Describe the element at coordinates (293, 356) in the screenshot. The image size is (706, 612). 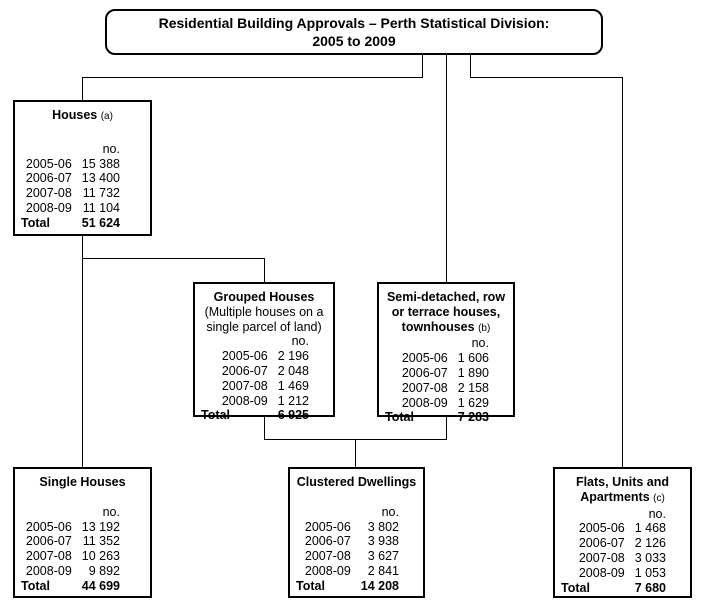
I see `year-value: 2 196` at that location.